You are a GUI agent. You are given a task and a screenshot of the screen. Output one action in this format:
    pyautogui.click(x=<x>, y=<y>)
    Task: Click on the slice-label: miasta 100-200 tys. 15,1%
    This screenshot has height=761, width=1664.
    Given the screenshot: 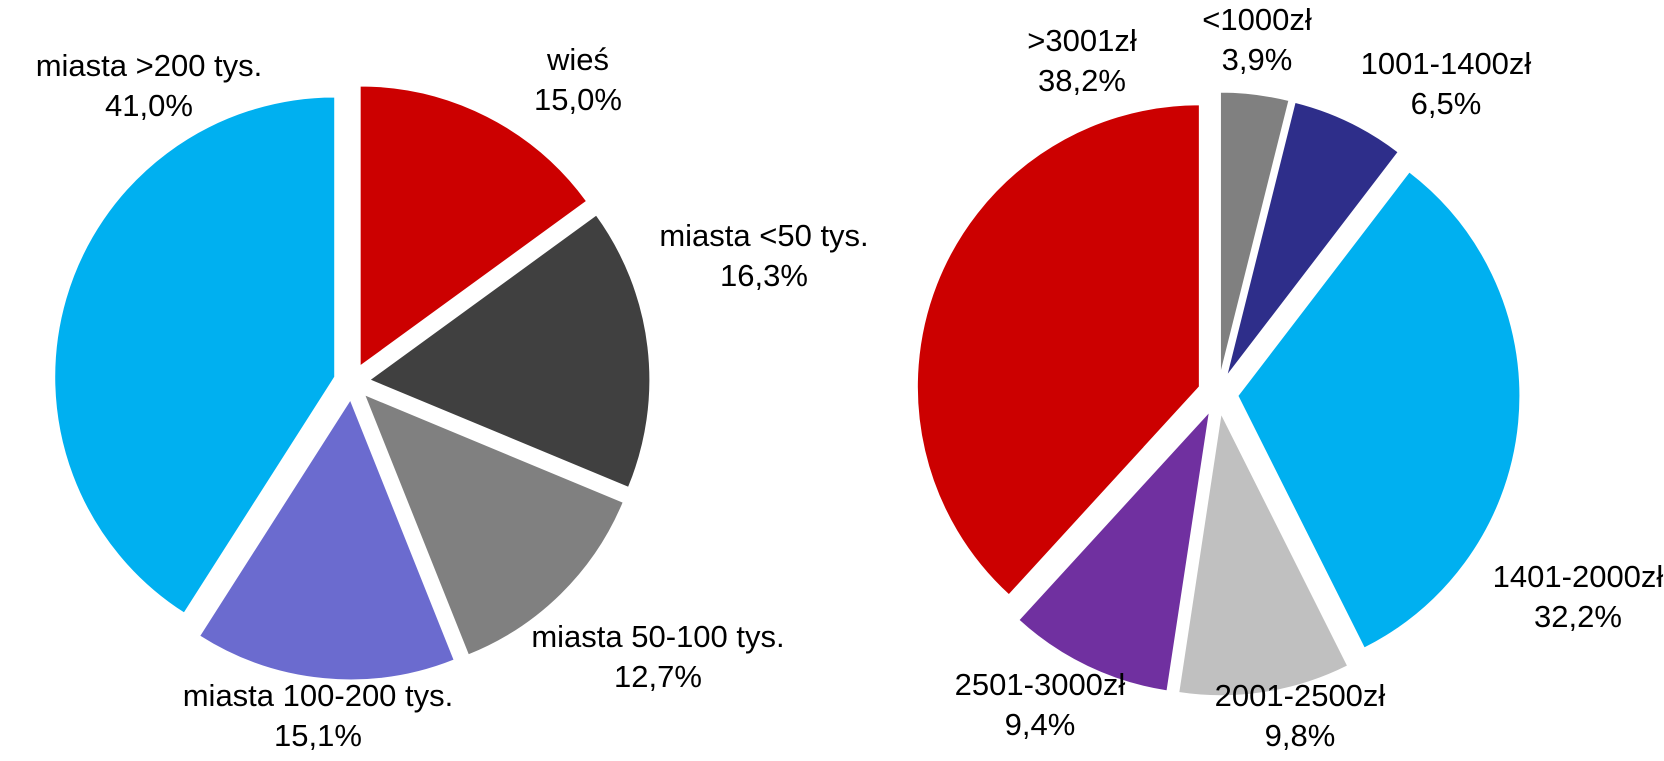 What is the action you would take?
    pyautogui.click(x=318, y=715)
    